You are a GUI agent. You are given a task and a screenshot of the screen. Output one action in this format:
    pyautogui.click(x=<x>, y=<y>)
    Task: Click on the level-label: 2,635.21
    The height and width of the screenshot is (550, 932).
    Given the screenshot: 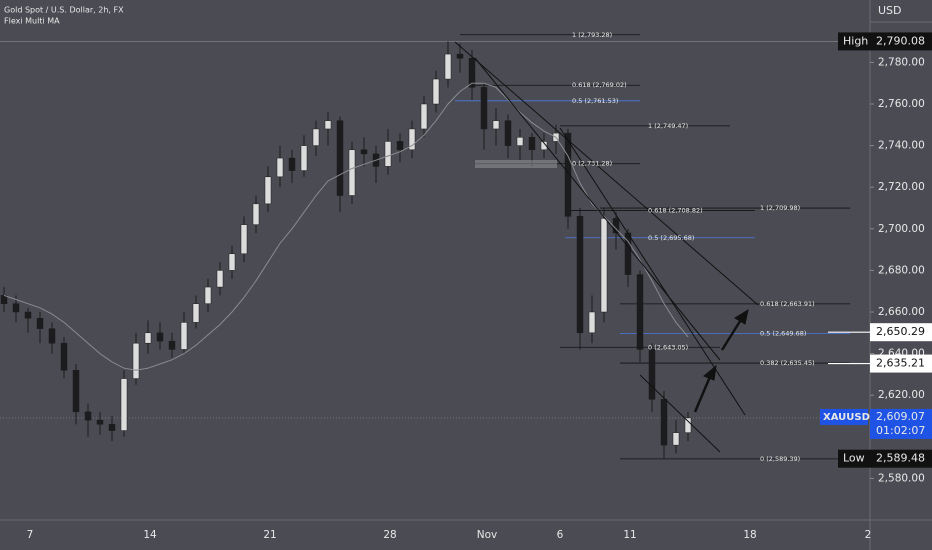 What is the action you would take?
    pyautogui.click(x=900, y=363)
    